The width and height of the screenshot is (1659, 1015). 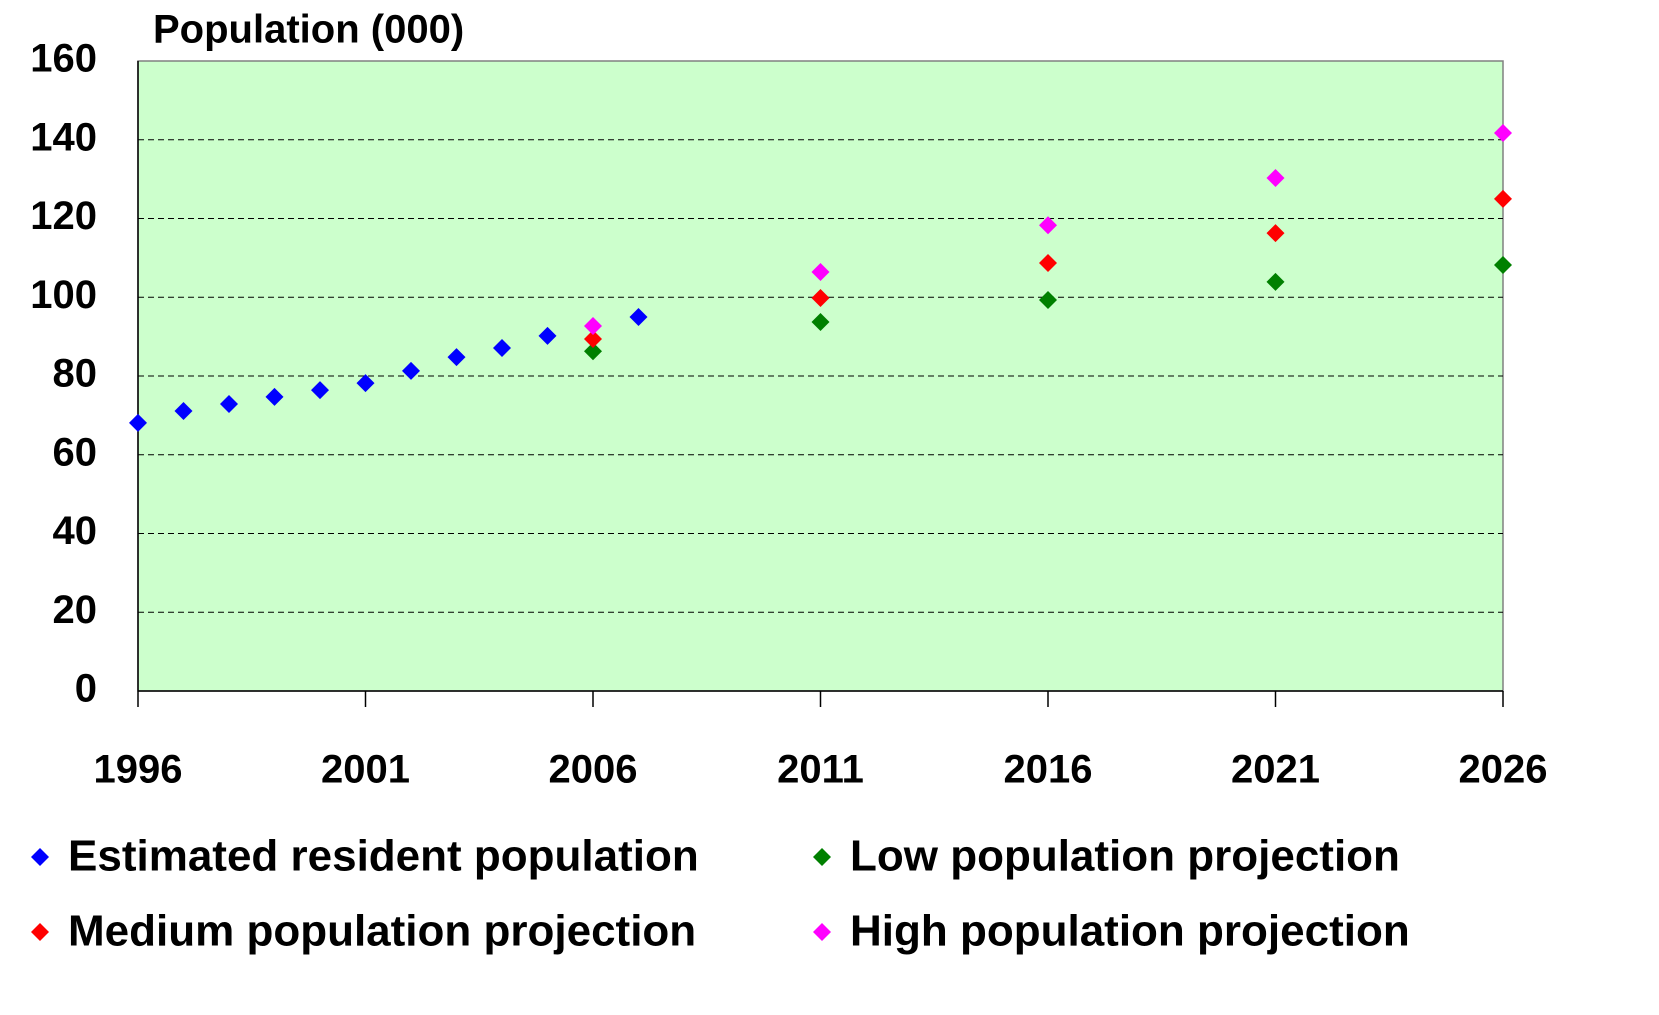 I want to click on y-tick-label: 100, so click(x=63, y=295).